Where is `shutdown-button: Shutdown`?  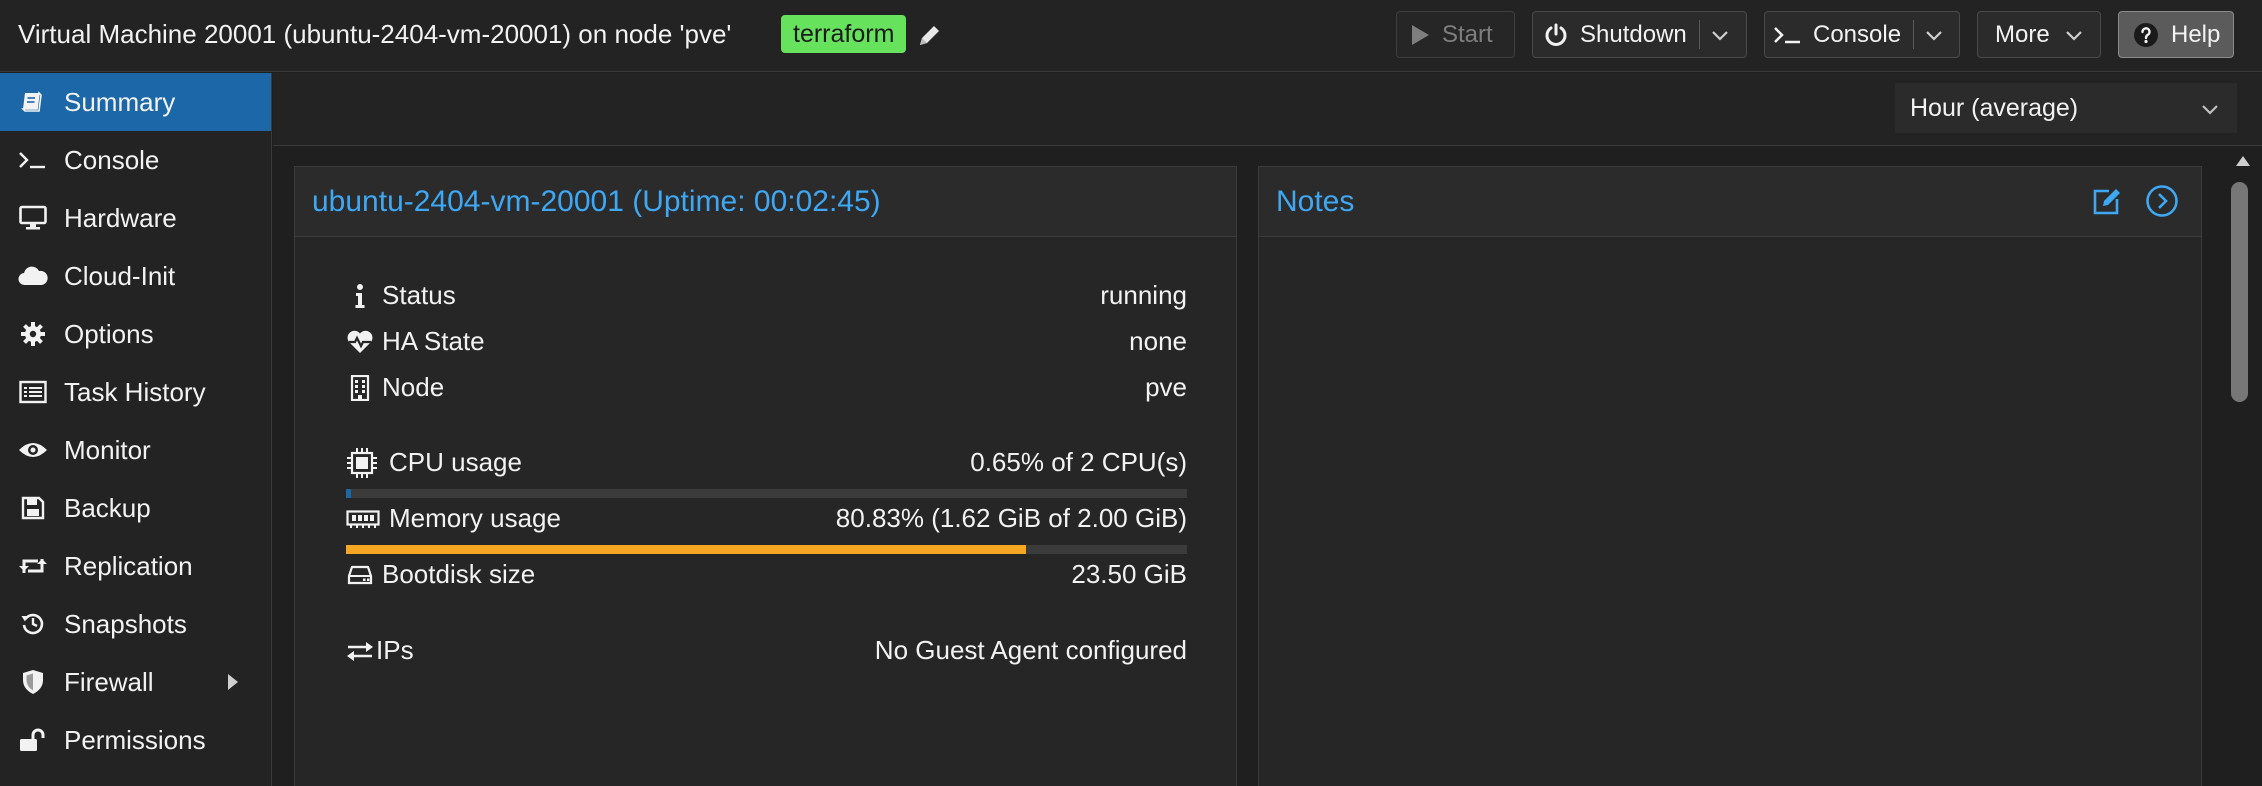 shutdown-button: Shutdown is located at coordinates (1639, 34).